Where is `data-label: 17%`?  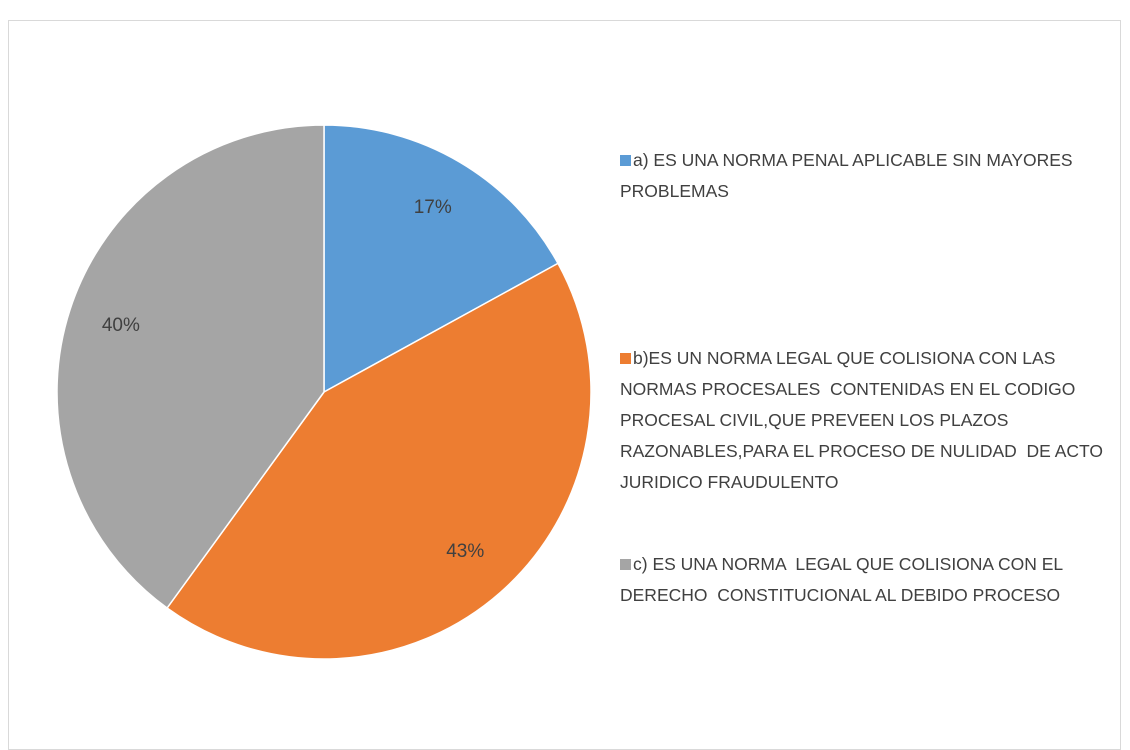 data-label: 17% is located at coordinates (433, 207).